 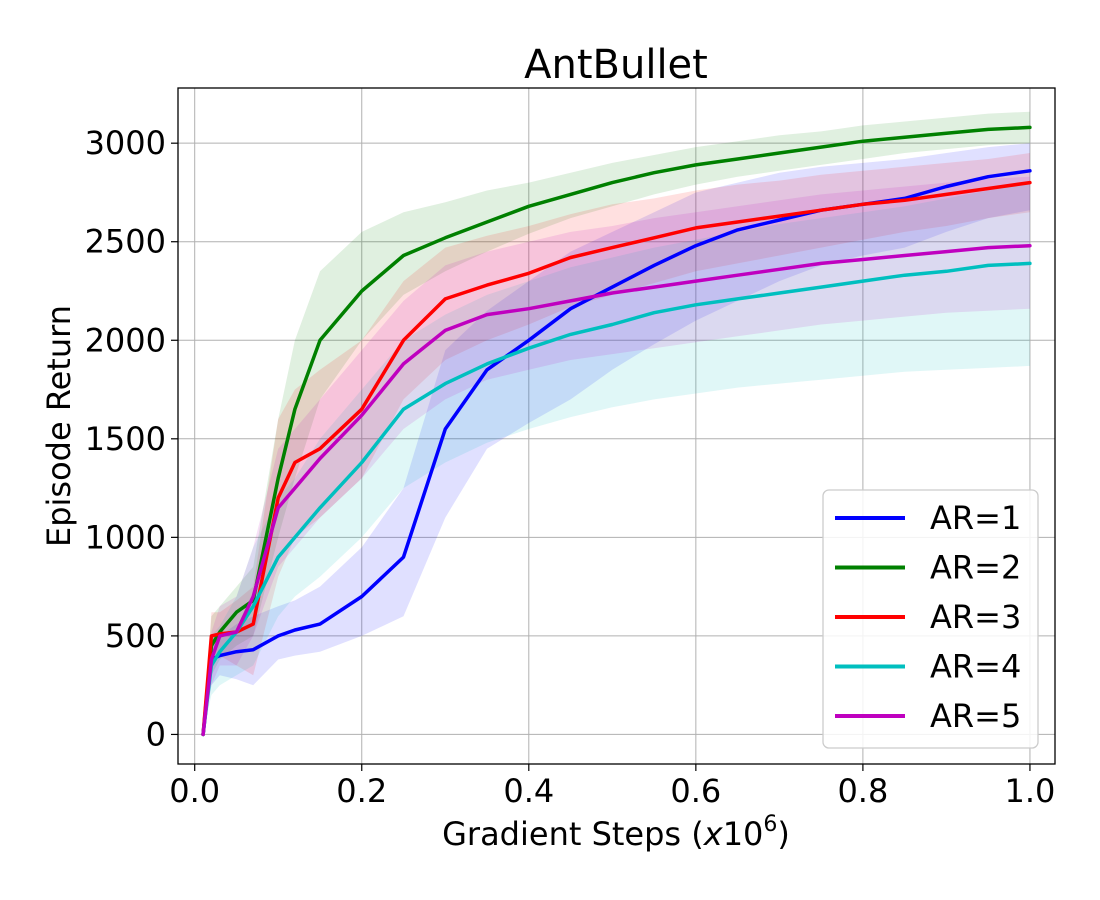 I want to click on x-tick-label: 0.8, so click(x=862, y=791).